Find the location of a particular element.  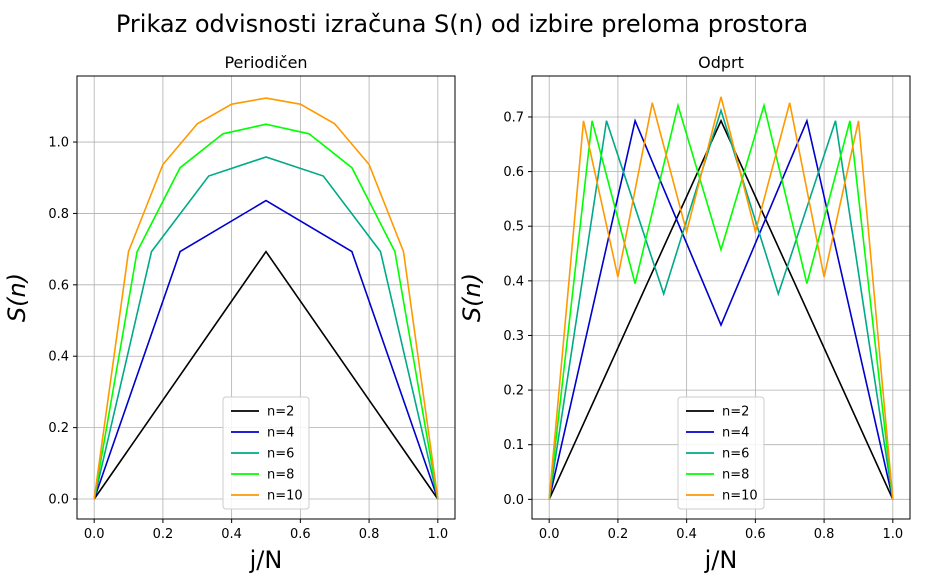

y-tick-label: 0.7 is located at coordinates (513, 117).